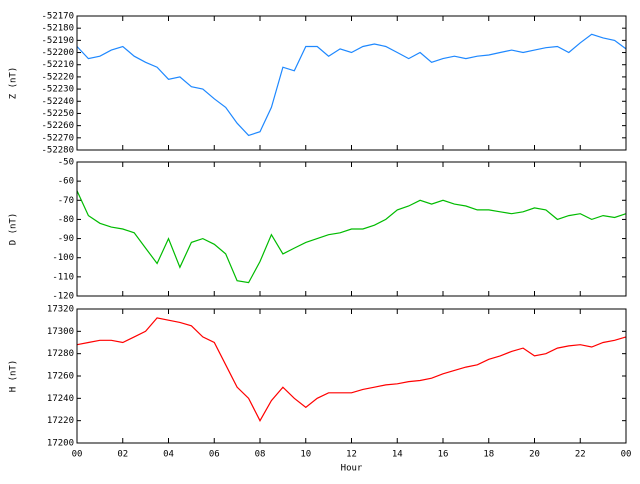 The width and height of the screenshot is (640, 484). I want to click on x-tick-label: 16, so click(443, 455).